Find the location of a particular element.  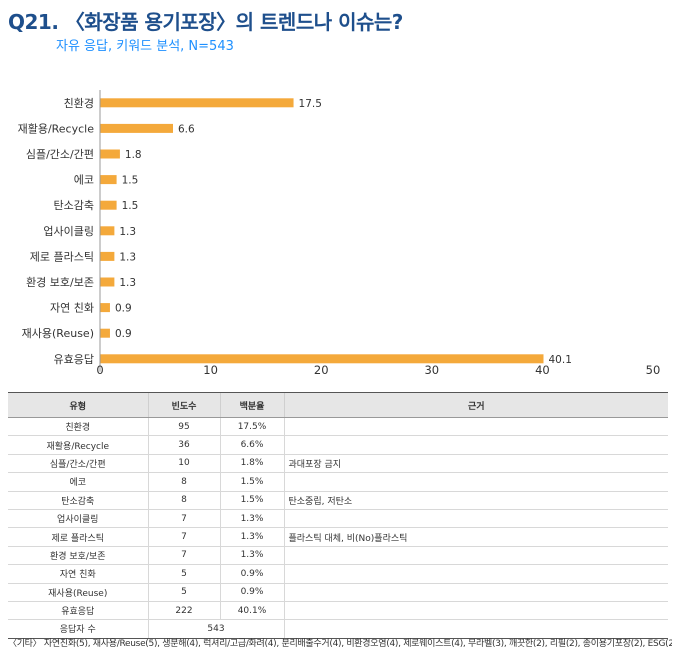

cell-type: 자연 친화 is located at coordinates (78, 574).